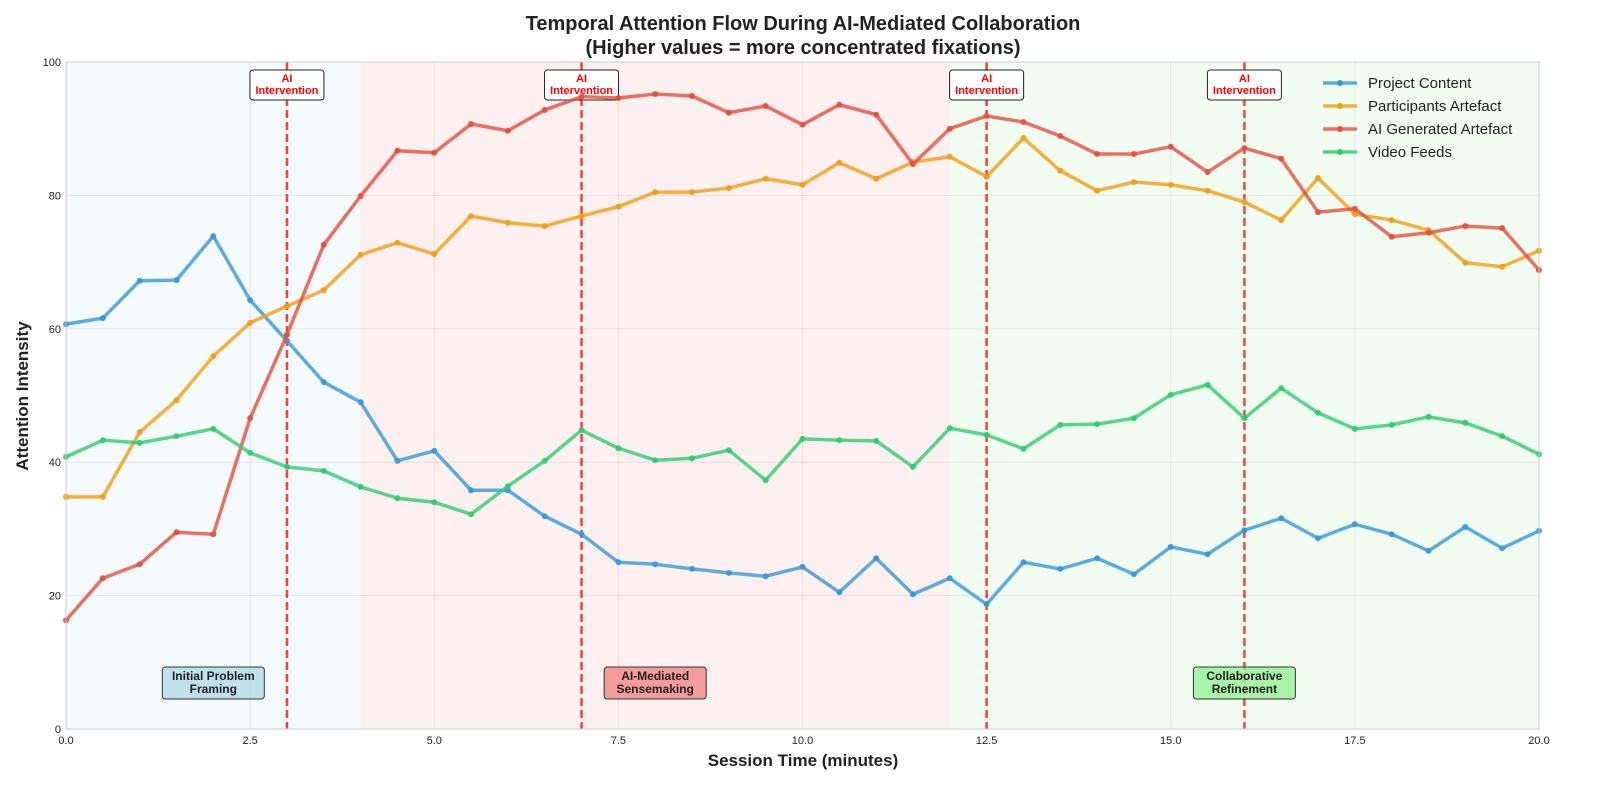  I want to click on y-tick-label: 0, so click(58, 730).